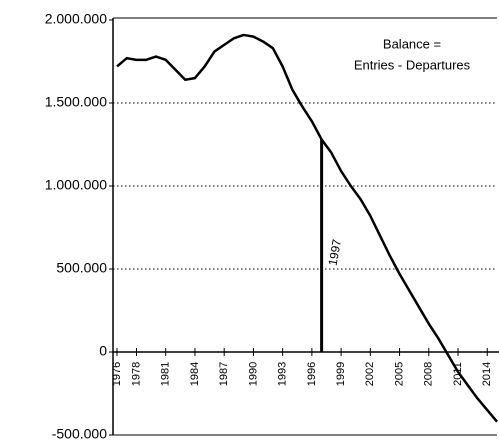 This screenshot has width=499, height=444. I want to click on x-tick-label: 1984, so click(195, 374).